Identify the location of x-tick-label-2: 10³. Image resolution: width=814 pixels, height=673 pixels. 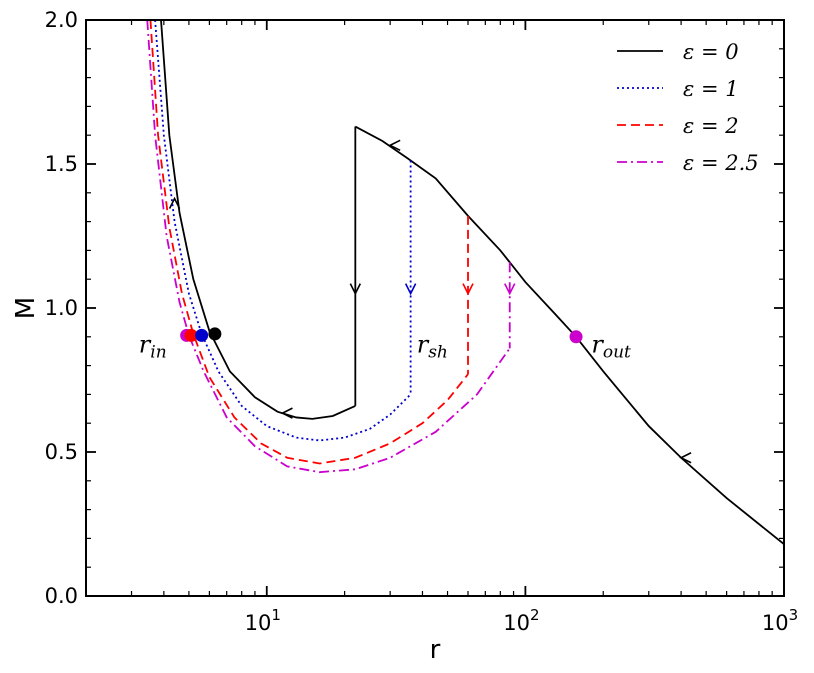
(780, 620).